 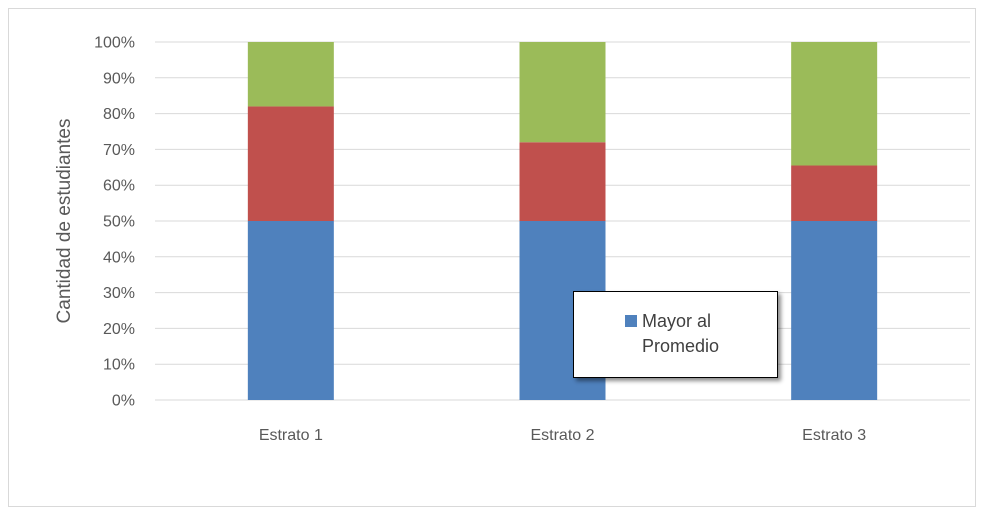 What do you see at coordinates (631, 321) in the screenshot?
I see `legend-swatch-mayor-al-promedio` at bounding box center [631, 321].